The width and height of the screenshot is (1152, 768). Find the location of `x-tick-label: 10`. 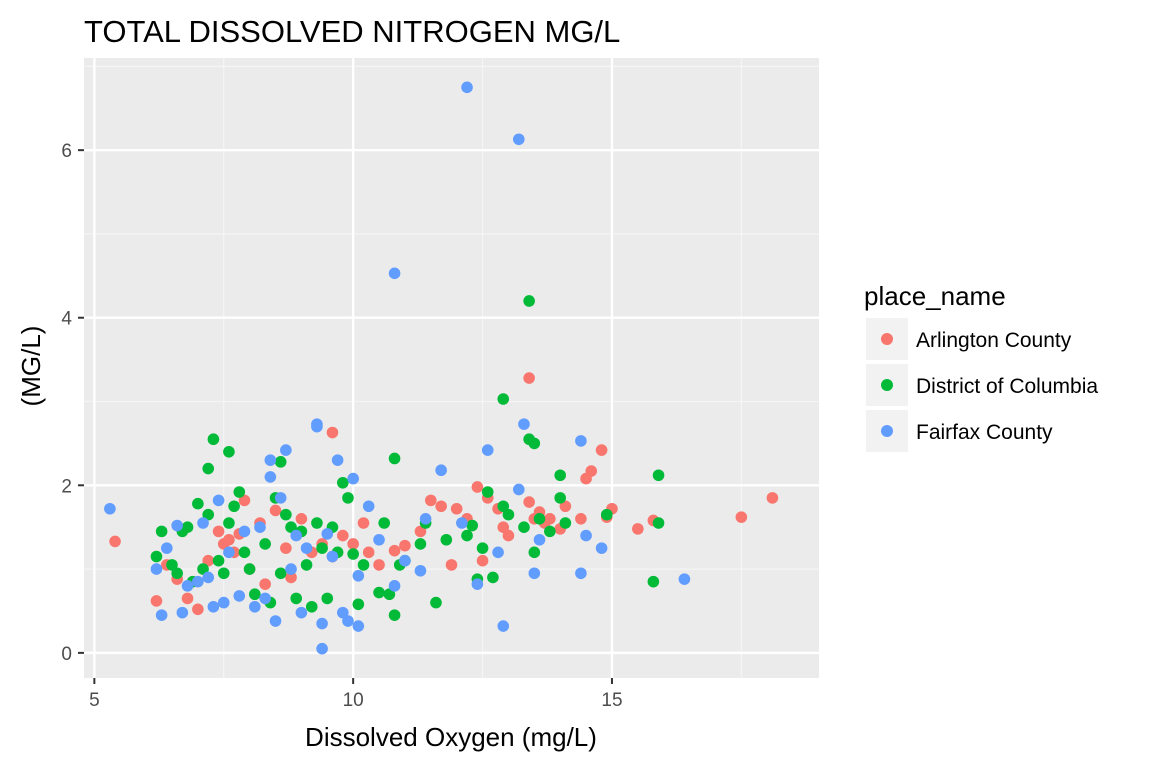

x-tick-label: 10 is located at coordinates (353, 700).